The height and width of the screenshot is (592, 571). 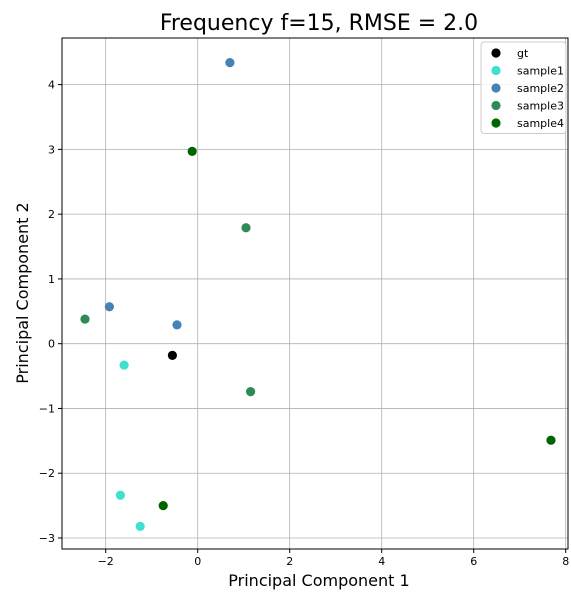 What do you see at coordinates (172, 355) in the screenshot?
I see `point-gt` at bounding box center [172, 355].